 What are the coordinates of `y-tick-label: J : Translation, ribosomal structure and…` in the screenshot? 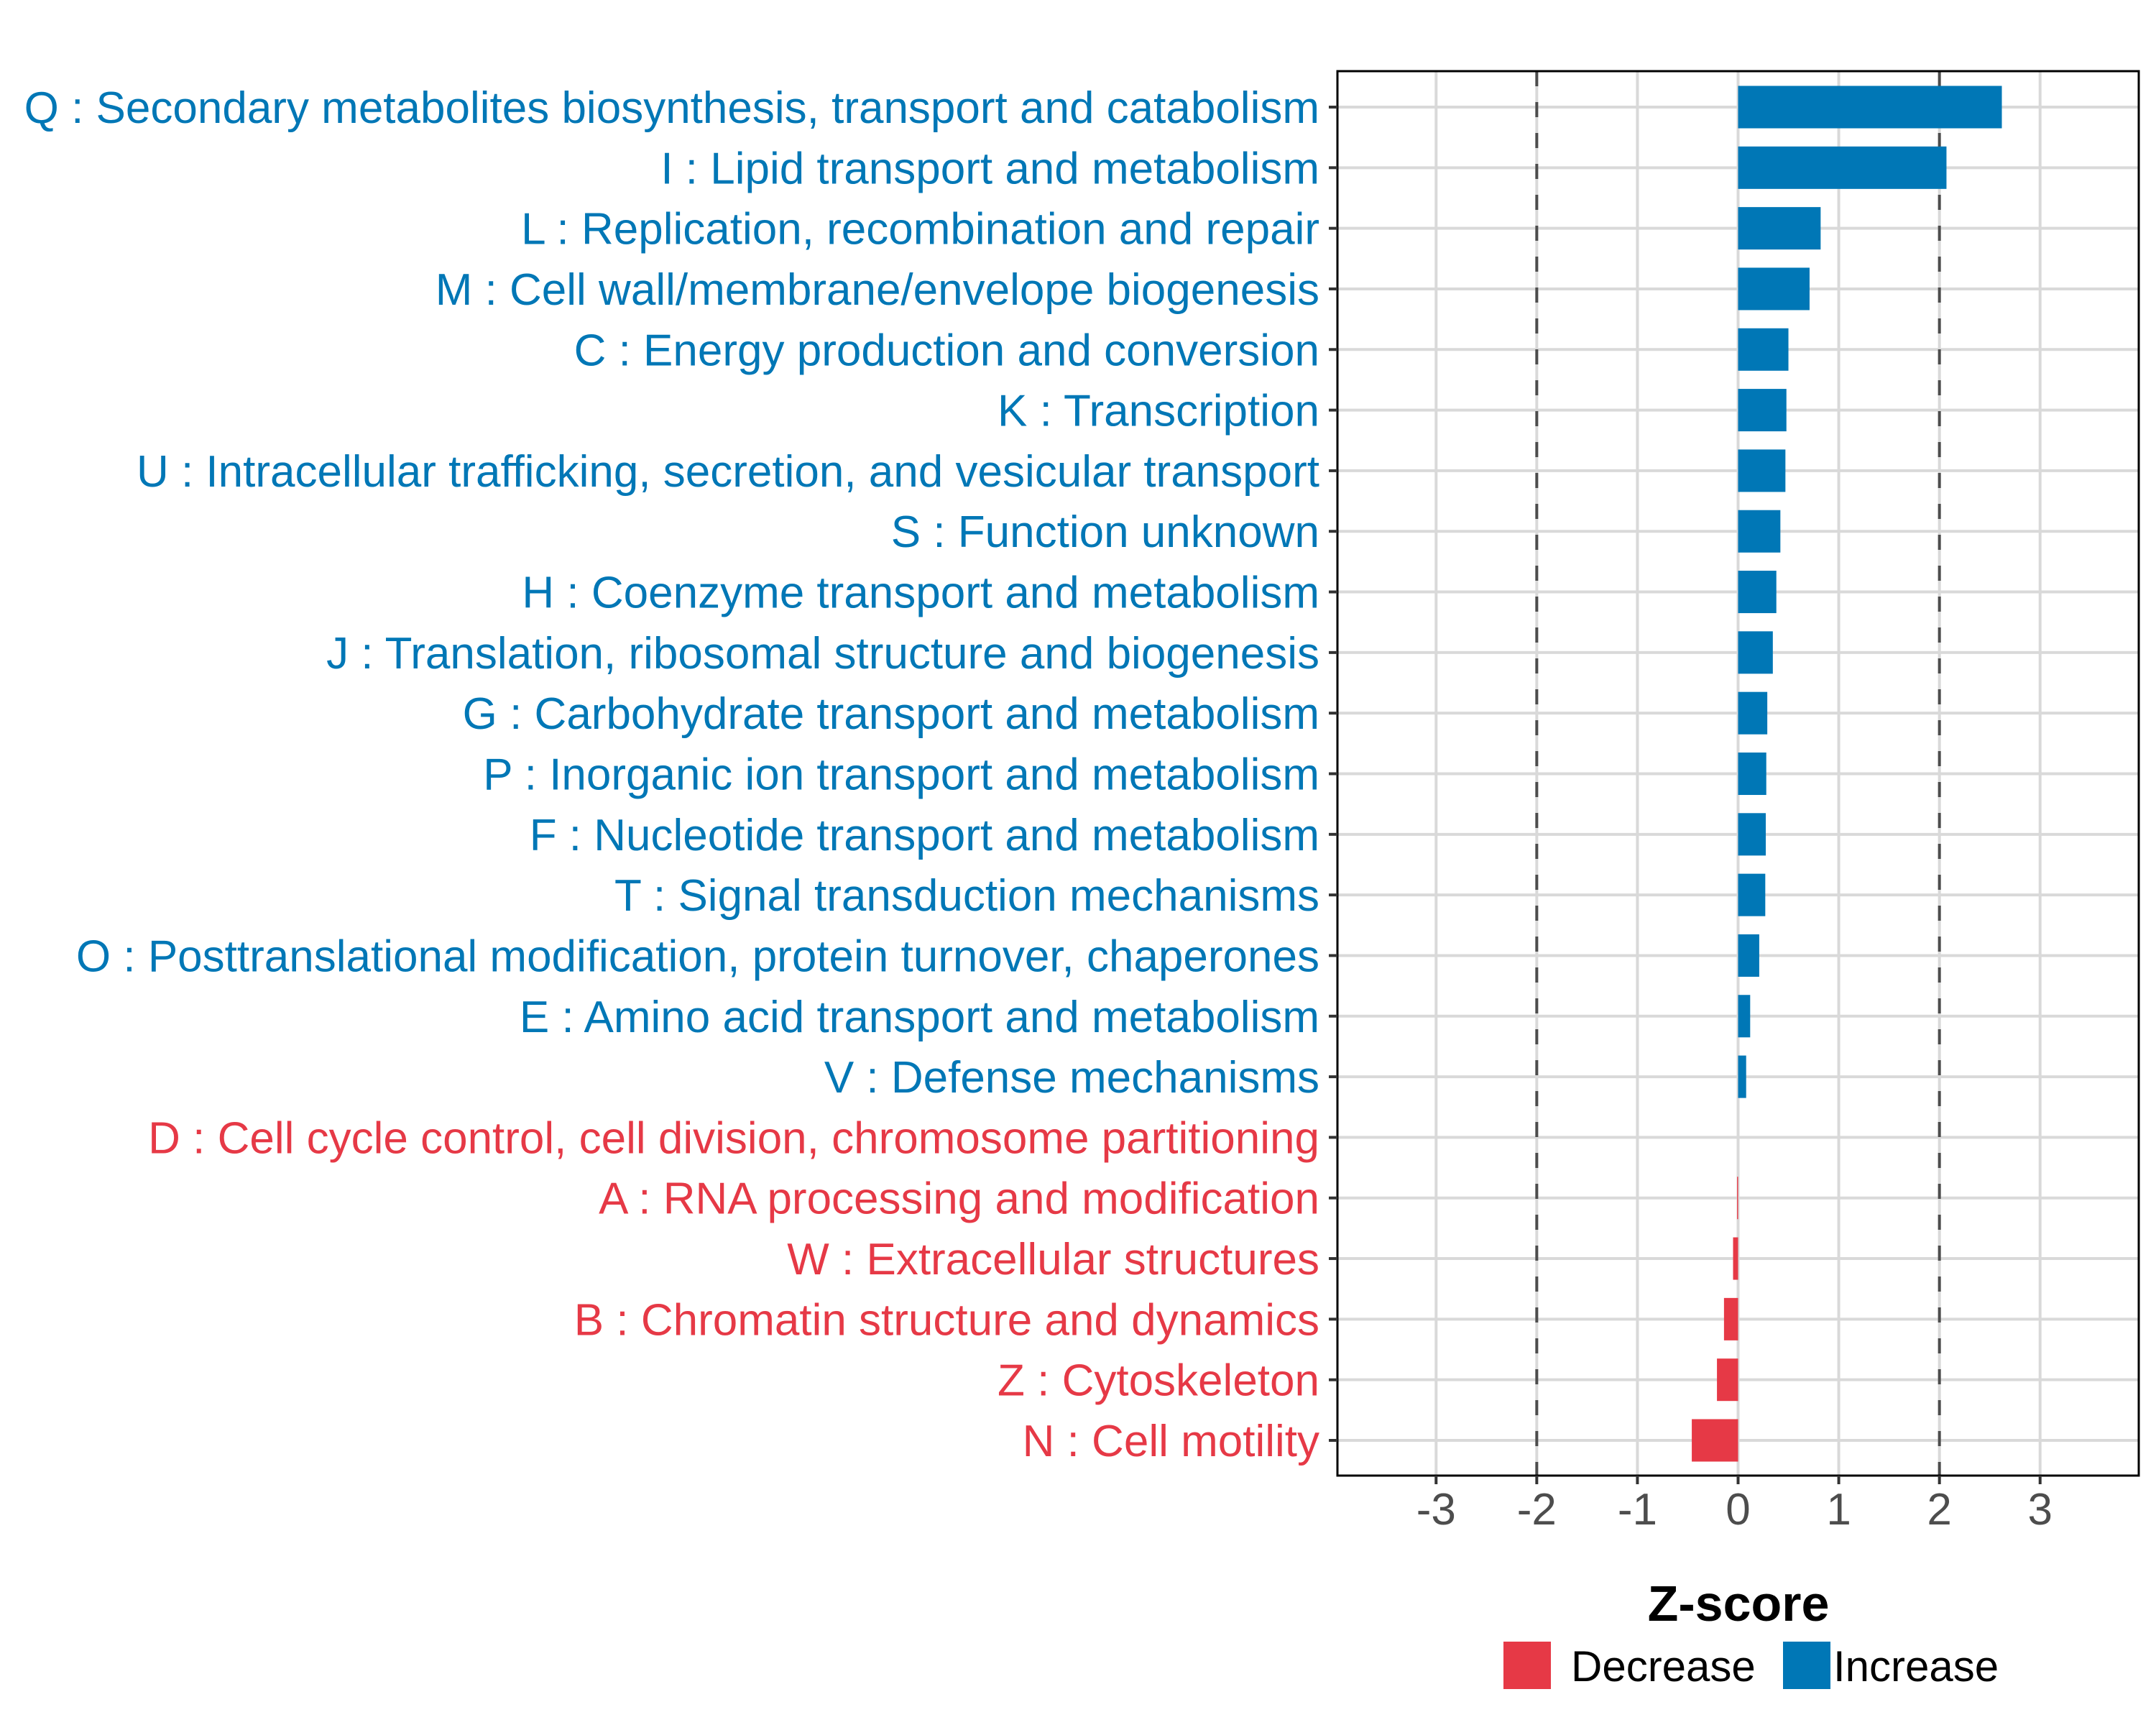 It's located at (822, 653).